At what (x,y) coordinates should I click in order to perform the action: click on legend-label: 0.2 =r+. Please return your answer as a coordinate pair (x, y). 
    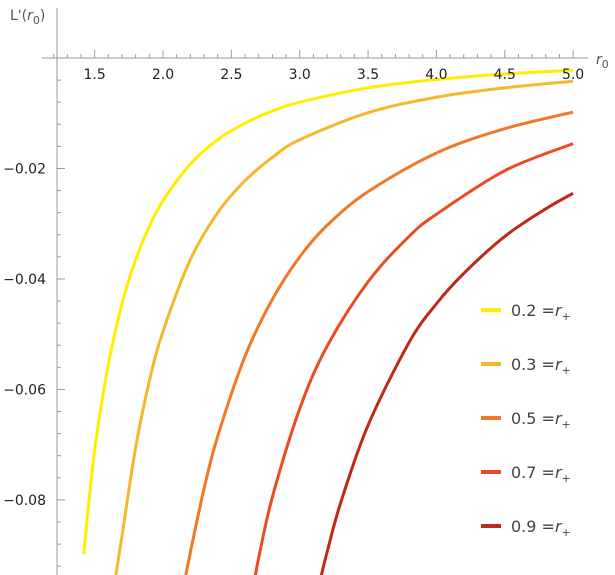
    Looking at the image, I should click on (541, 312).